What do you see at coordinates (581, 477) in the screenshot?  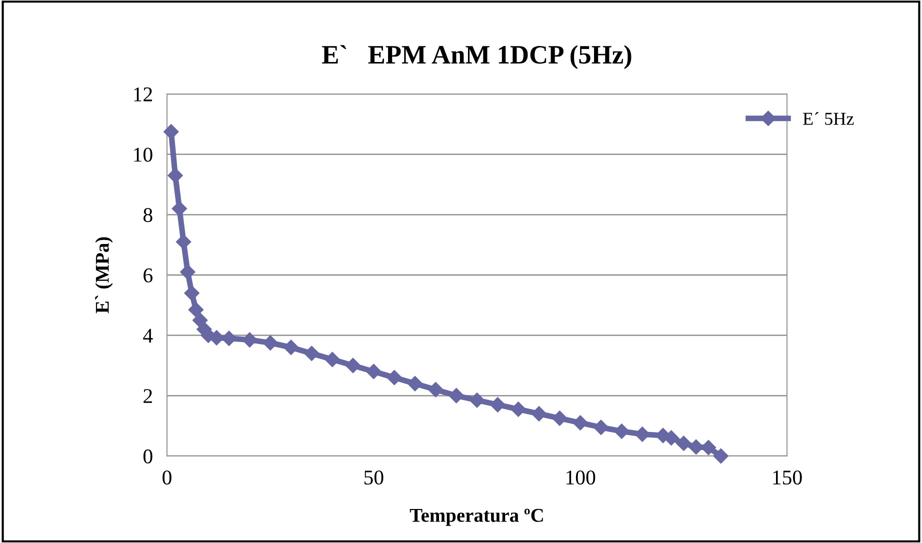 I see `x-tick-label: 100` at bounding box center [581, 477].